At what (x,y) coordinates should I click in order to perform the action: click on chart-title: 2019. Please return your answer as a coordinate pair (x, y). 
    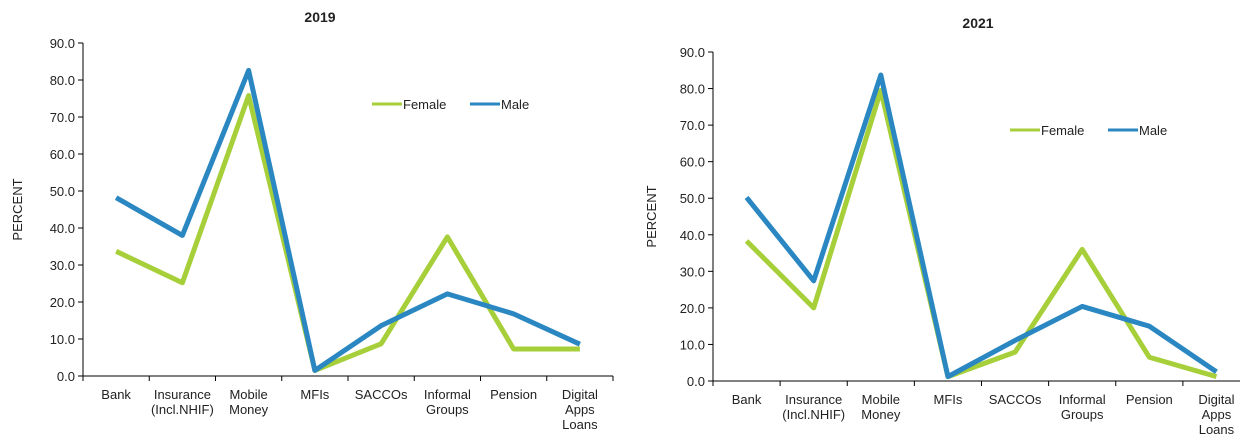
    Looking at the image, I should click on (319, 17).